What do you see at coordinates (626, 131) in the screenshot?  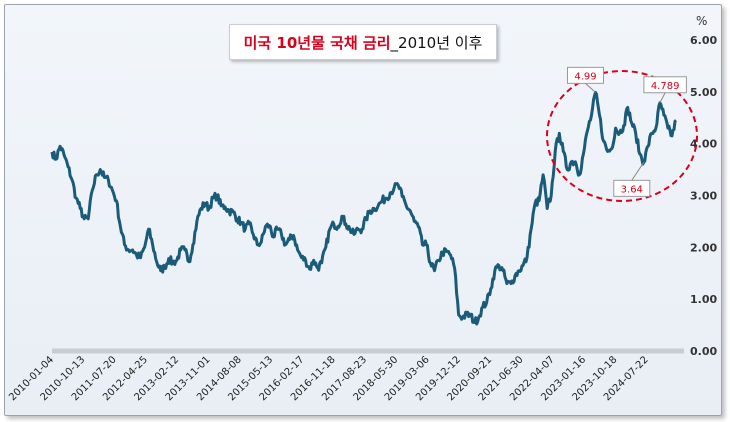 I see `annotations: 4.99 3.64 4.789` at bounding box center [626, 131].